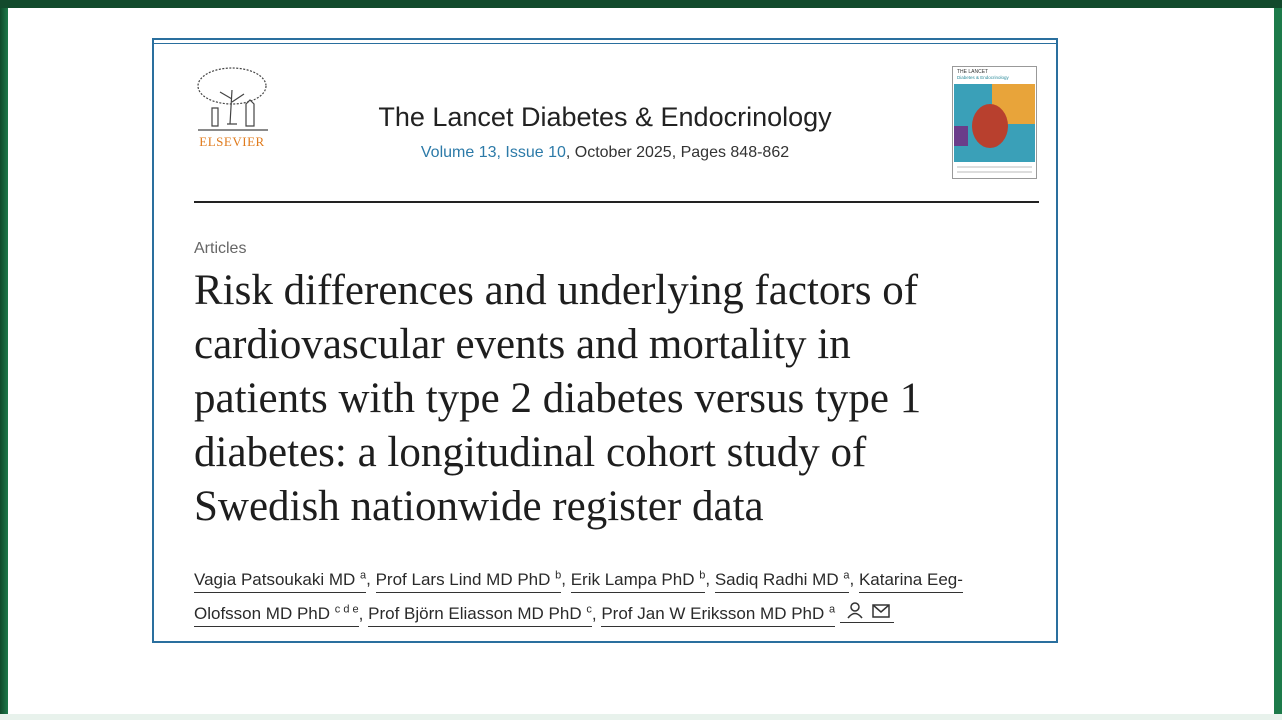  Describe the element at coordinates (522, 344) in the screenshot. I see `title-line: cardiovascular events and mortality in` at that location.